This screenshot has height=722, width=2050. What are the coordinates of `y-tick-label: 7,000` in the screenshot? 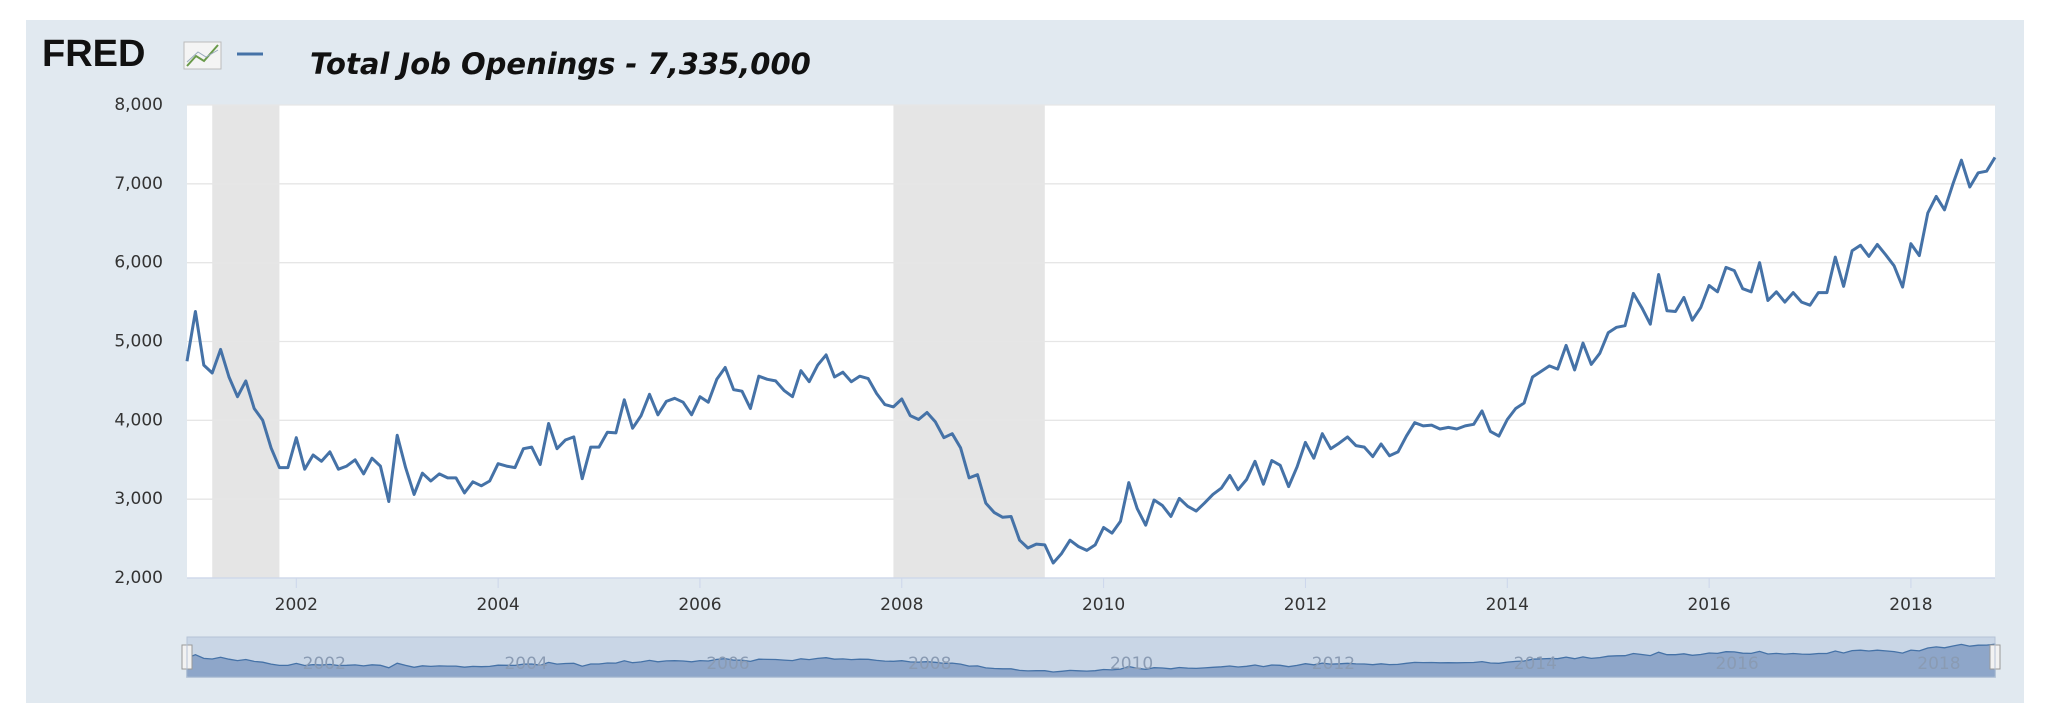 It's located at (138, 184).